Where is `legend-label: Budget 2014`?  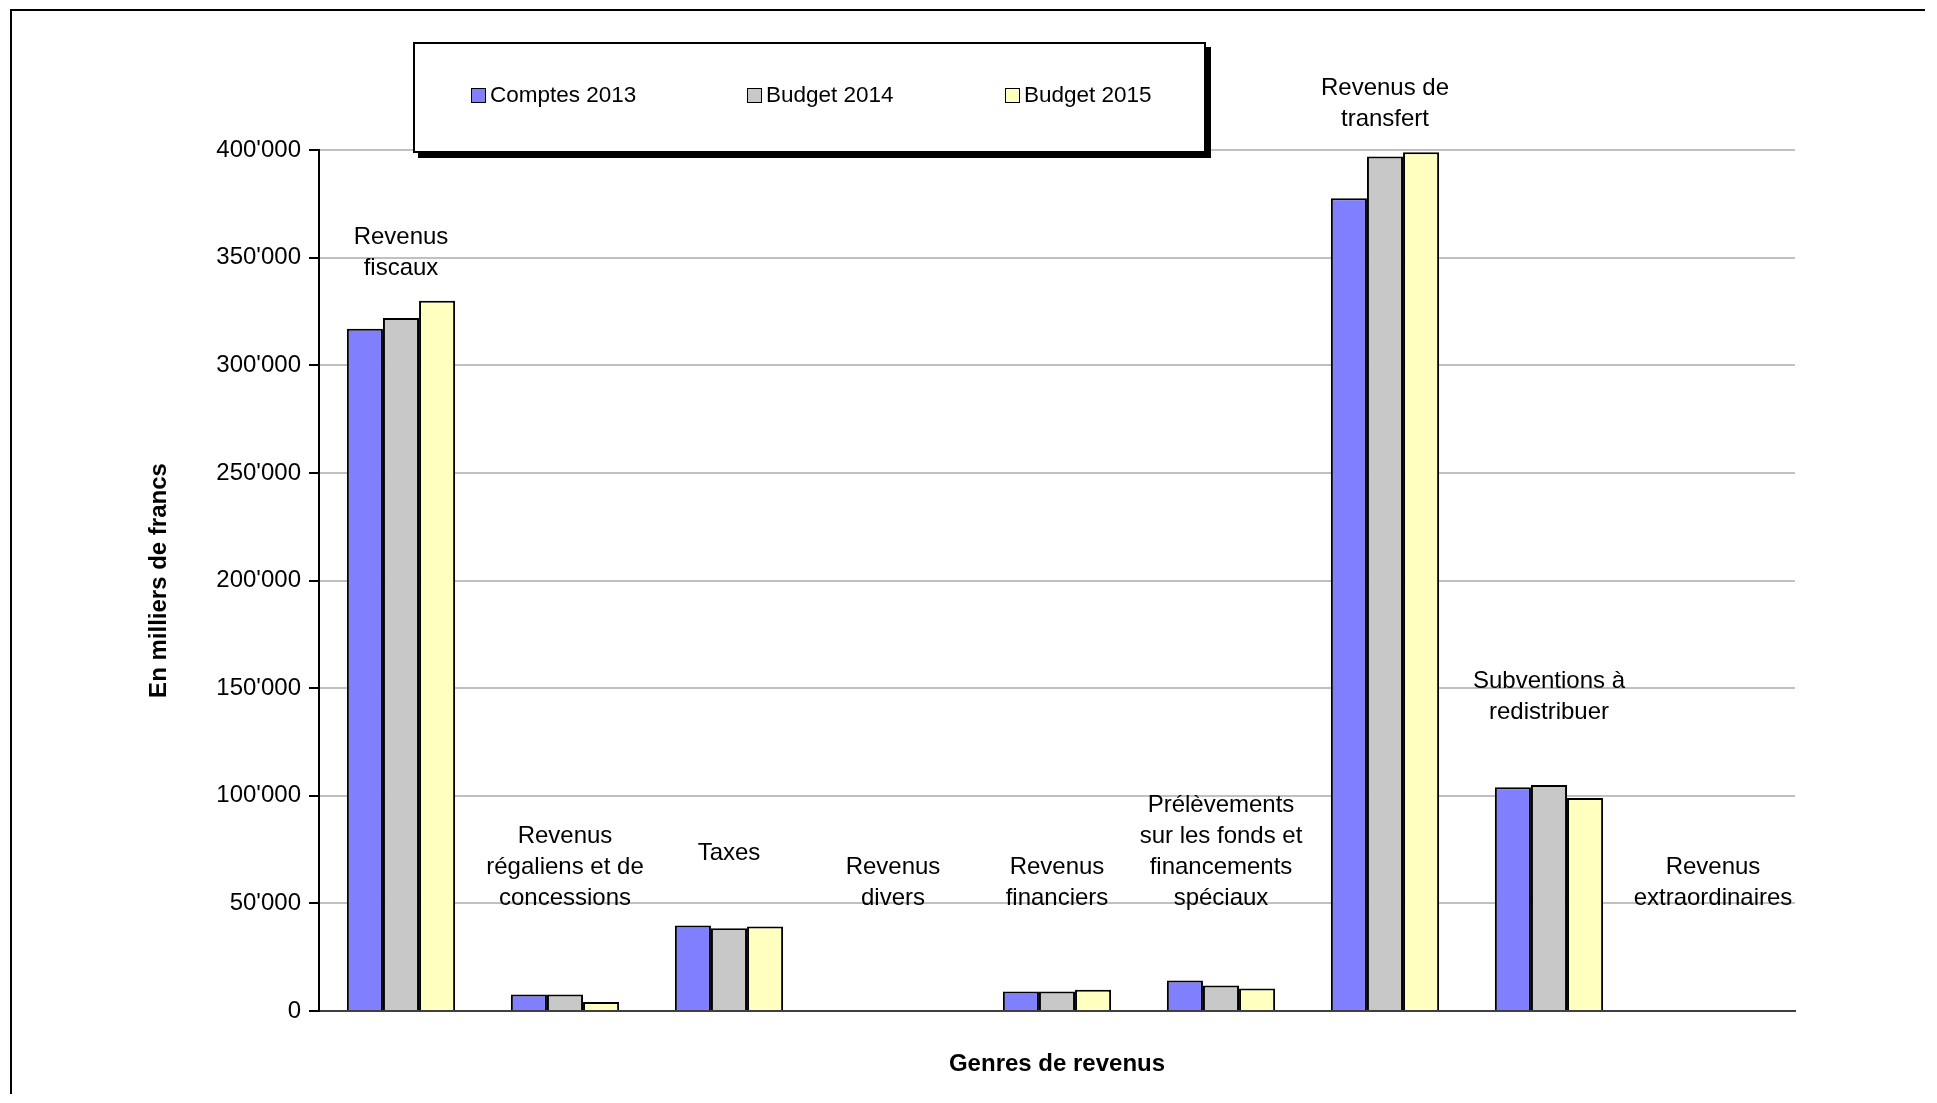
legend-label: Budget 2014 is located at coordinates (830, 95).